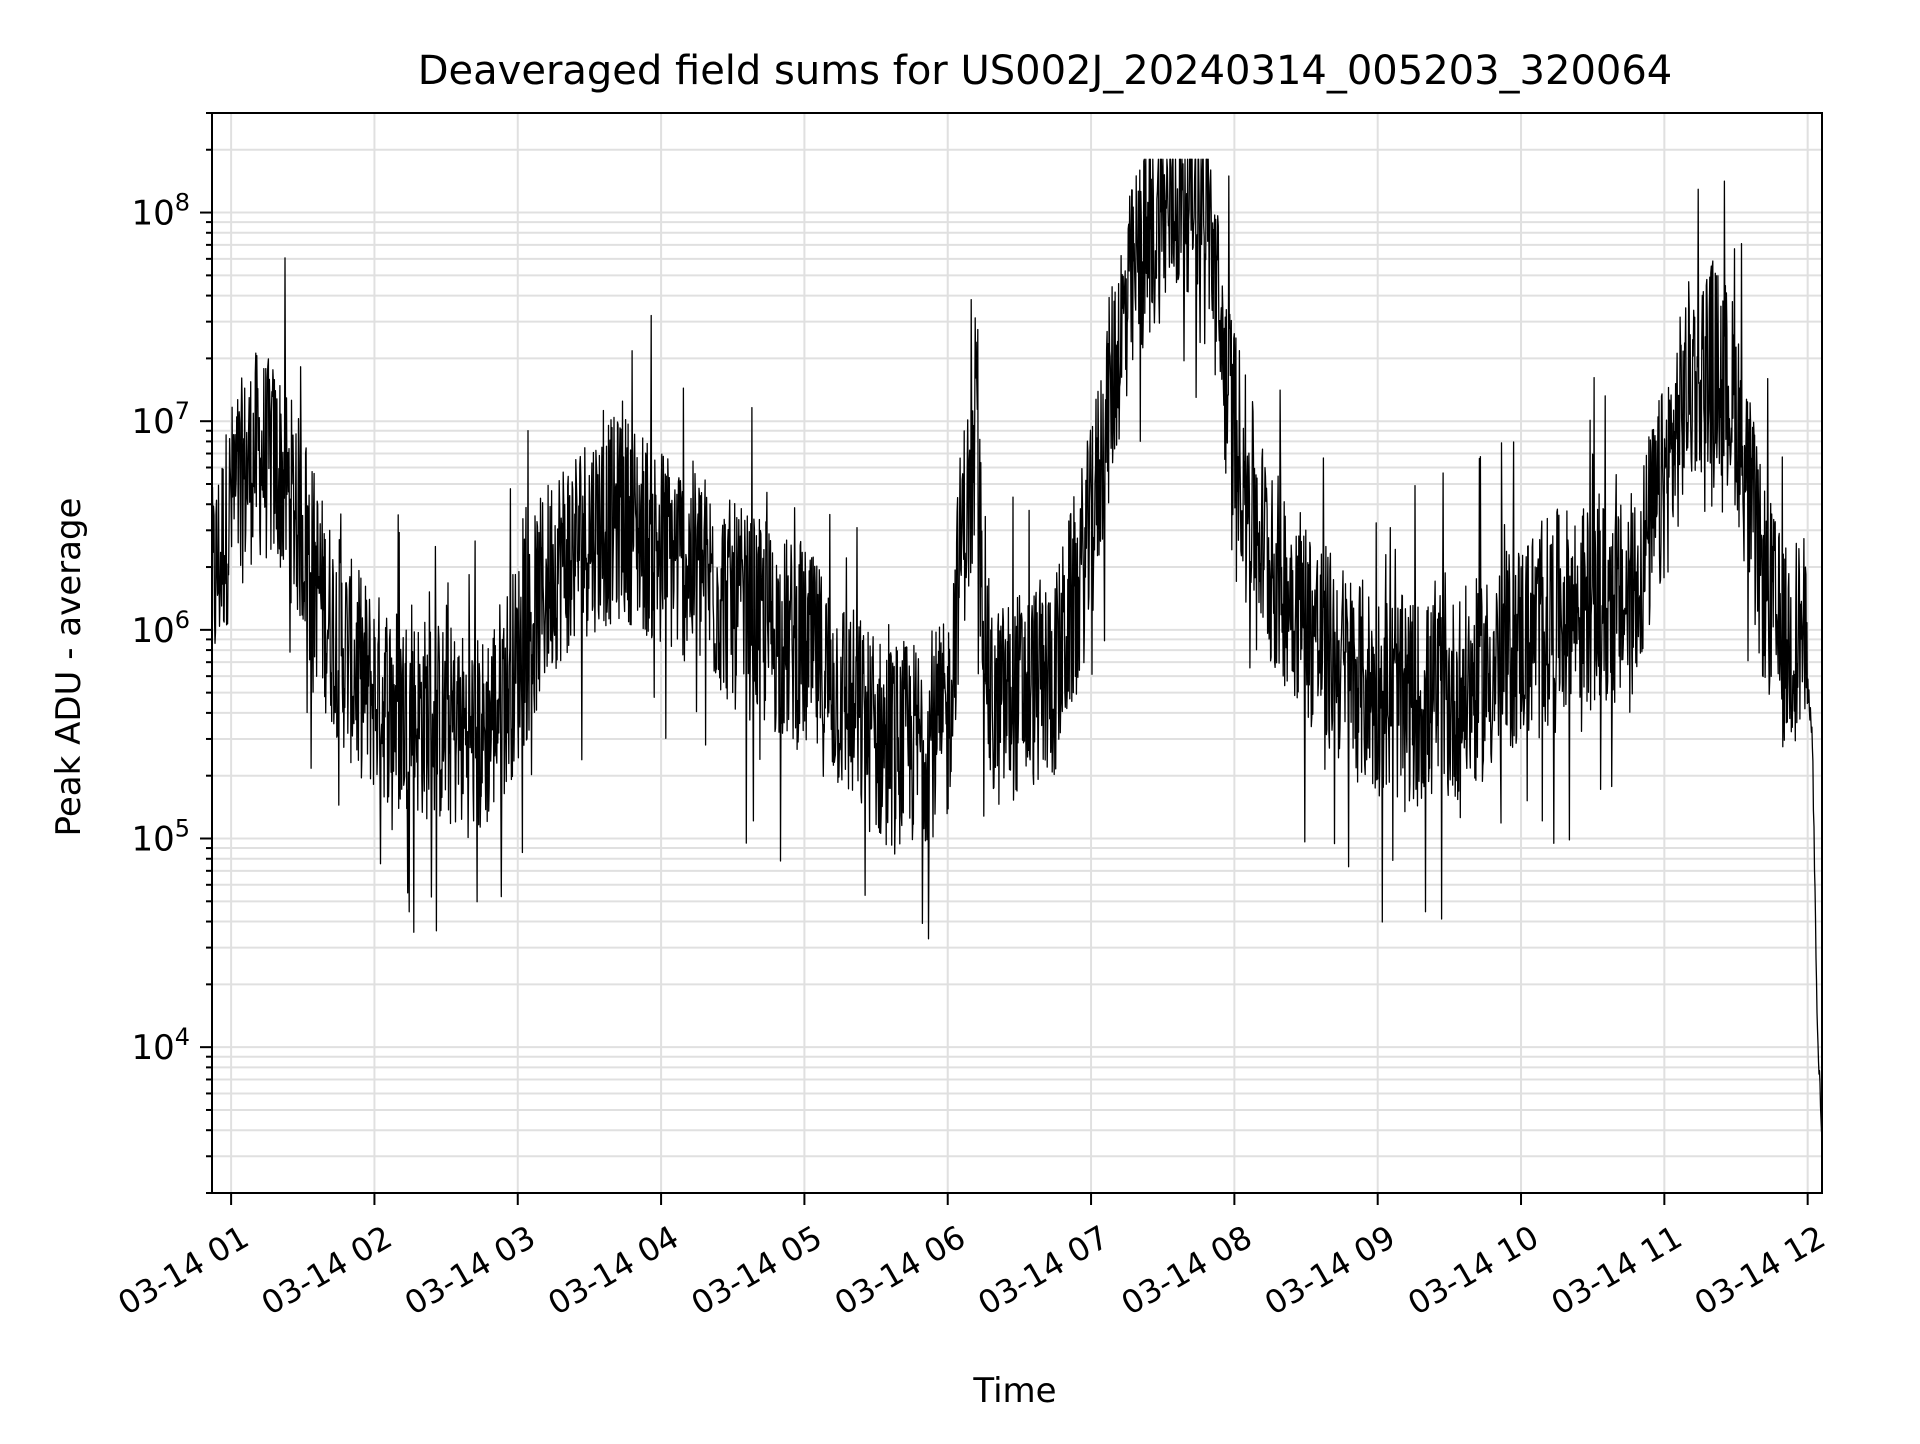 This screenshot has height=1444, width=1920. I want to click on y-tick-label: 10⁸, so click(160, 211).